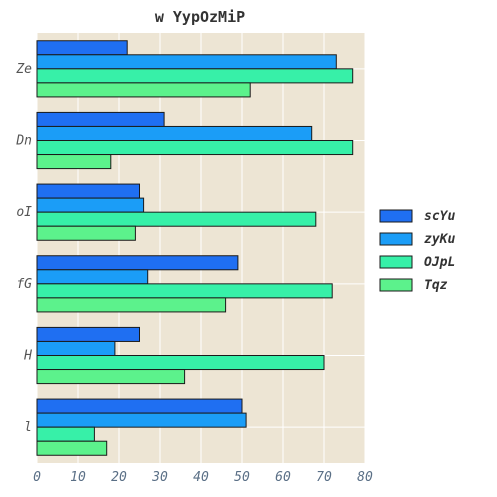  What do you see at coordinates (88, 191) in the screenshot?
I see `bar-scYu-oI` at bounding box center [88, 191].